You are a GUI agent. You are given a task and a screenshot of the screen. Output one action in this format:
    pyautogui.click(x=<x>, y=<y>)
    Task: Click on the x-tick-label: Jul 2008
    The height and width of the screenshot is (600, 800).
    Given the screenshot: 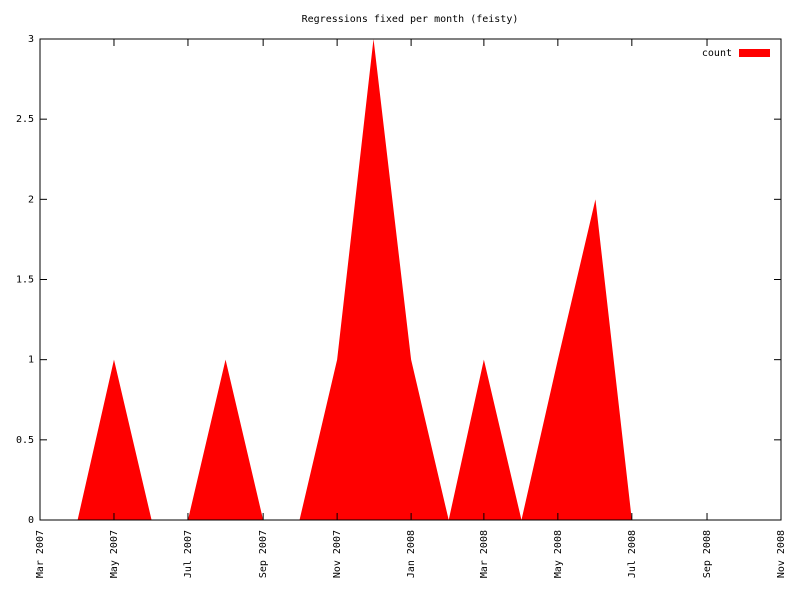 What is the action you would take?
    pyautogui.click(x=632, y=554)
    